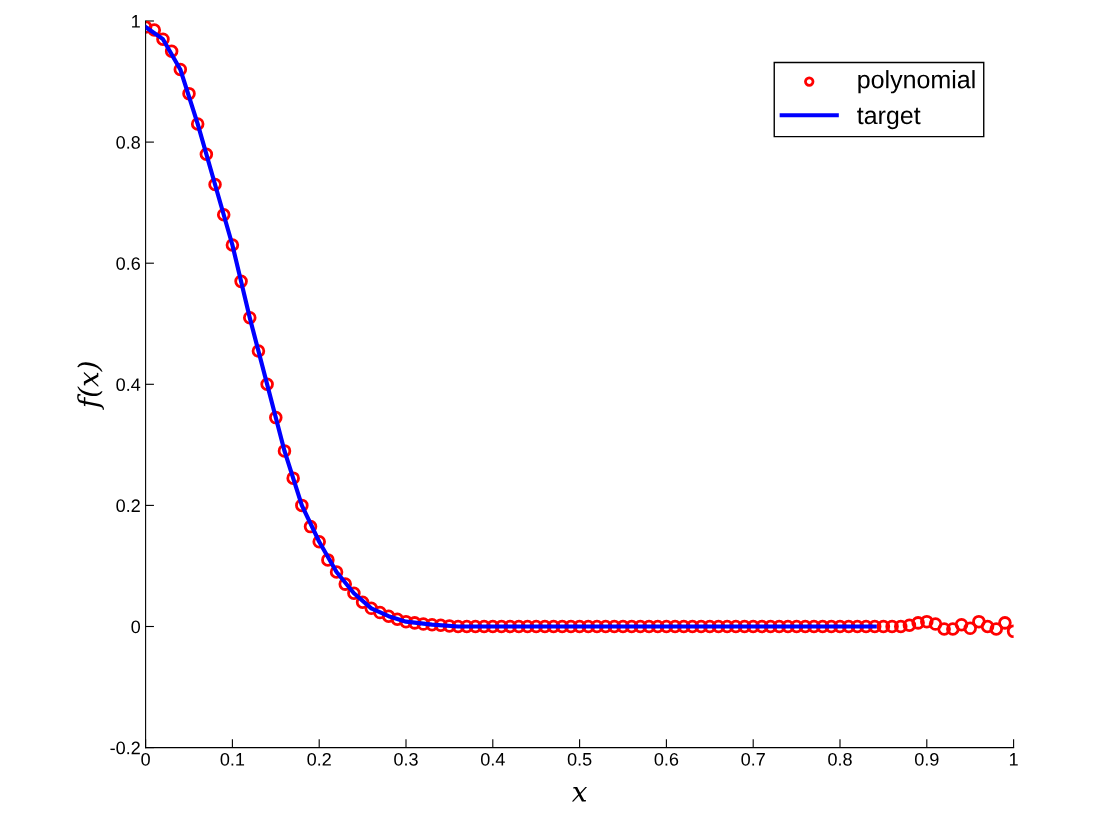 This screenshot has width=1120, height=840. I want to click on y-tick-label: 0.4, so click(128, 385).